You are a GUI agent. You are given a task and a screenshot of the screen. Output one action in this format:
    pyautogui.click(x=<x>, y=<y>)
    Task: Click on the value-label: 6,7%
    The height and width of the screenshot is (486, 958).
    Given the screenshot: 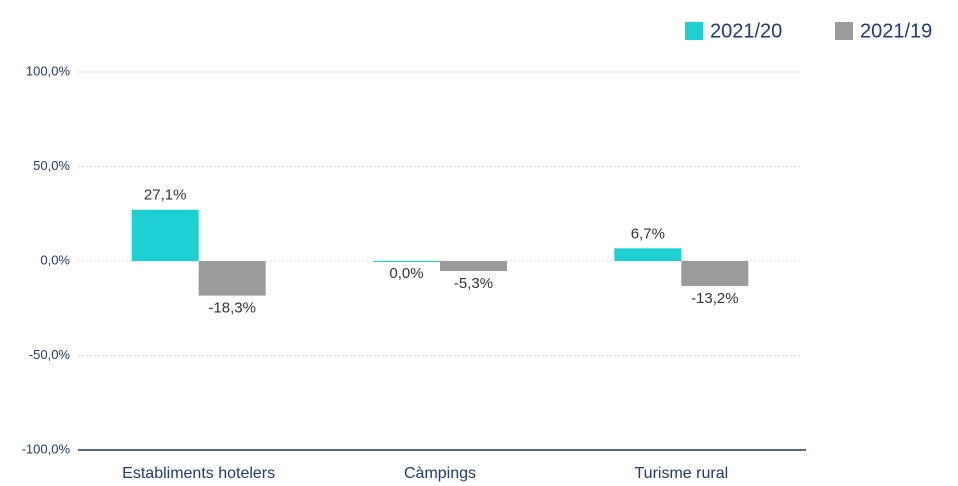 What is the action you would take?
    pyautogui.click(x=648, y=233)
    